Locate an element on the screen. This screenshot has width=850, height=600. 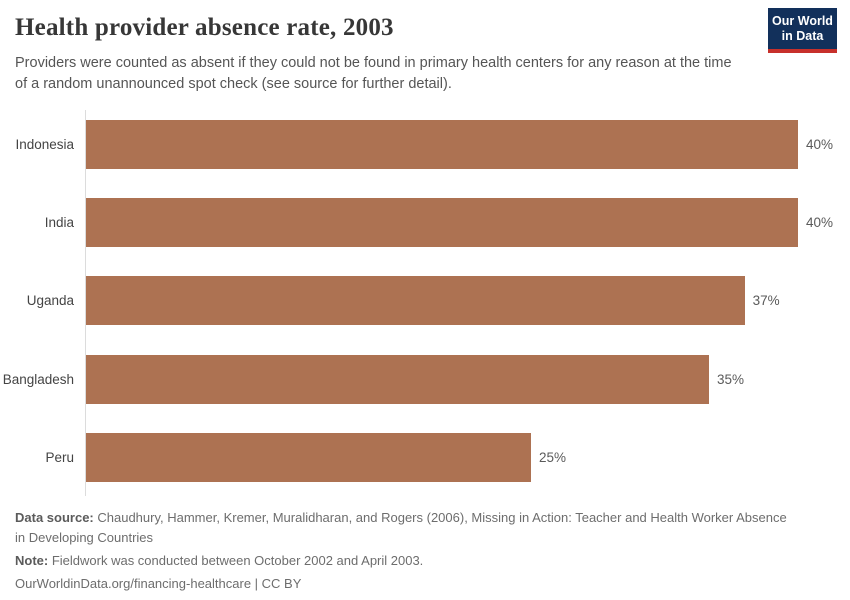
bar-track: 25% is located at coordinates (468, 458).